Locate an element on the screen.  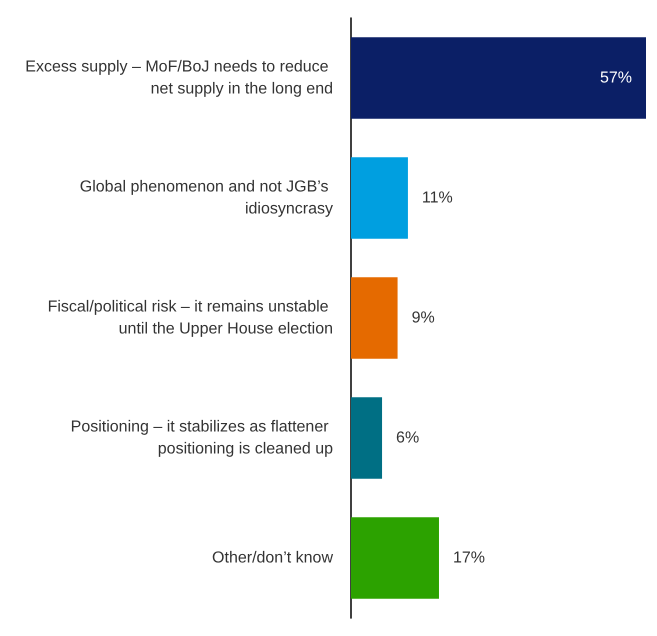
y-tick-label: Fiscal/political risk – it remains unstable until the Upper House election is located at coordinates (190, 318).